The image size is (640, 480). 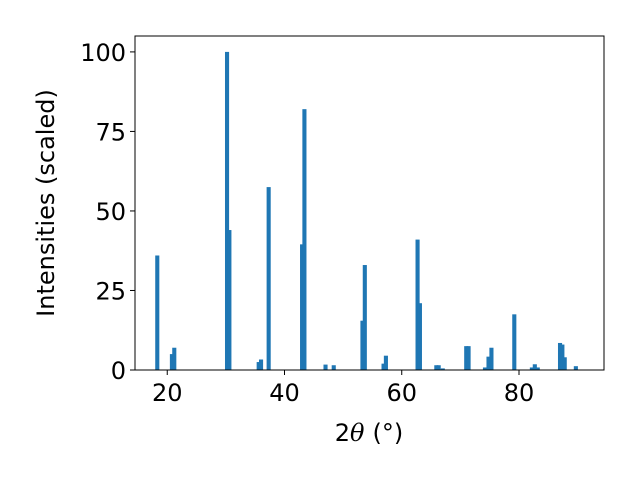 What do you see at coordinates (284, 393) in the screenshot?
I see `x-tick-label: 40` at bounding box center [284, 393].